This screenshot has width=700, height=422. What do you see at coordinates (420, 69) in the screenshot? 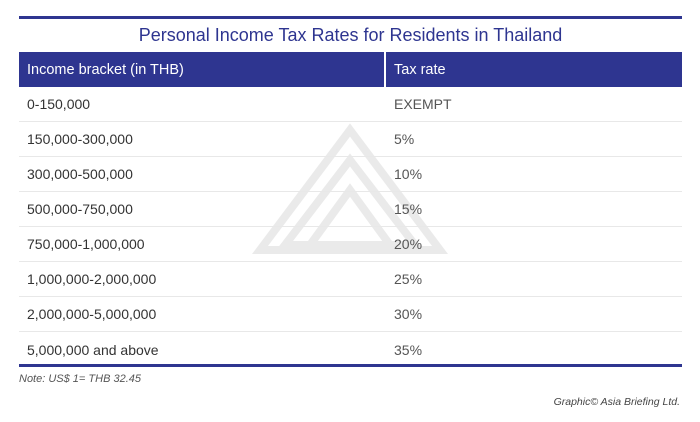
I see `header-tax-rate: Tax rate` at bounding box center [420, 69].